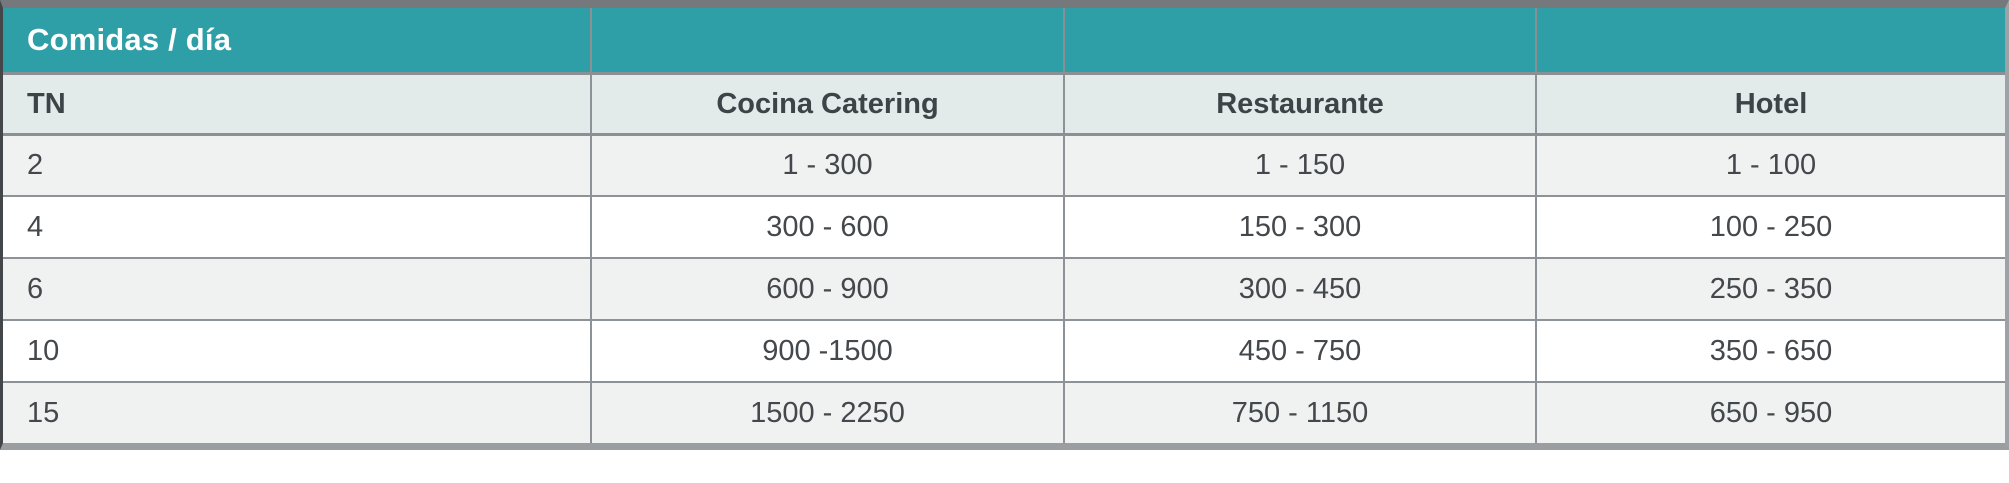  I want to click on cell-tn: 4, so click(35, 226).